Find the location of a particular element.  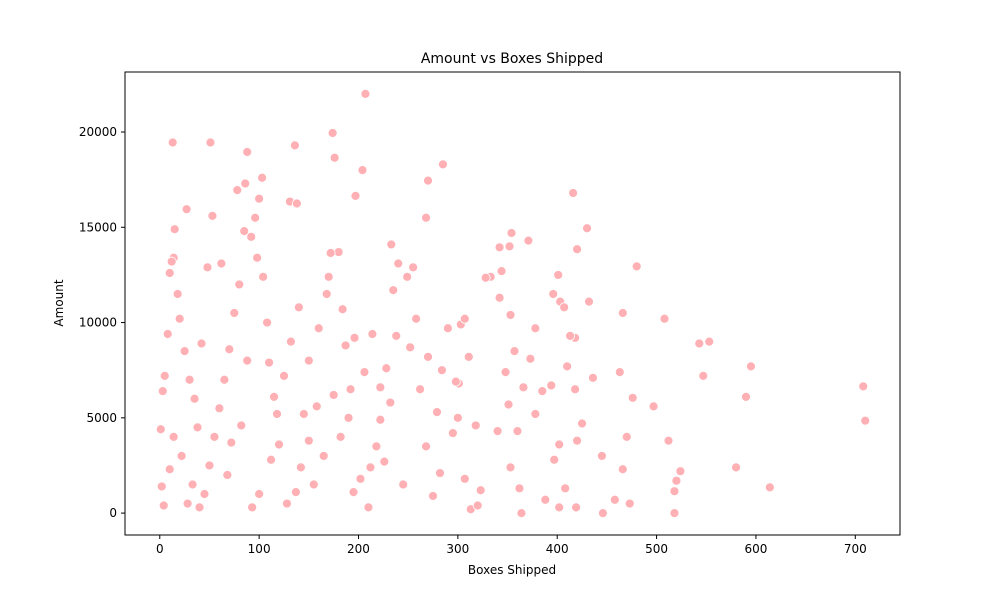

x-tick-label: 500 is located at coordinates (656, 549).